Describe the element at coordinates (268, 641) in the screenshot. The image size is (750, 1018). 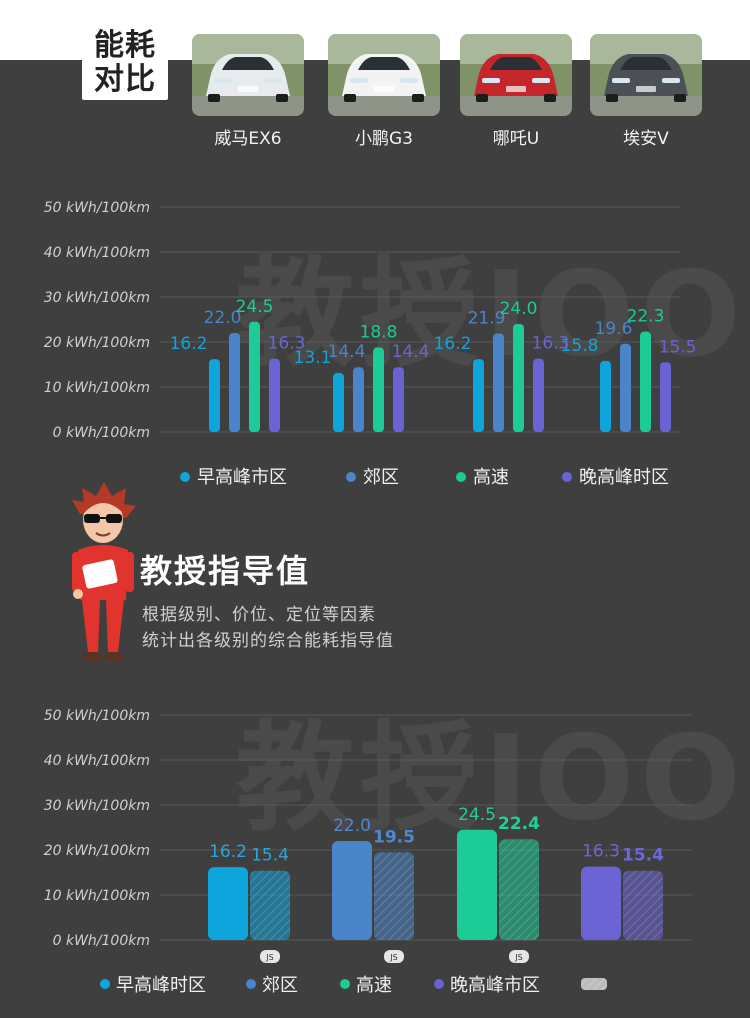
I see `guide-description-line-2: 统计出各级别的综合能耗指导值` at that location.